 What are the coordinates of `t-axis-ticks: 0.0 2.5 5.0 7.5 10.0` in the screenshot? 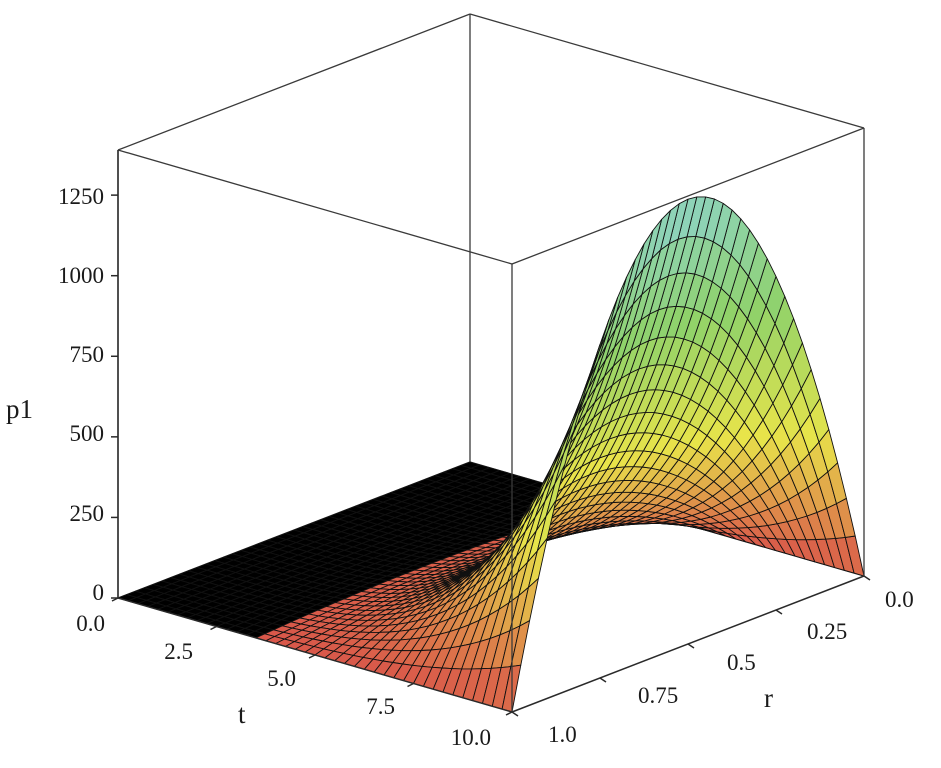 It's located at (283, 680).